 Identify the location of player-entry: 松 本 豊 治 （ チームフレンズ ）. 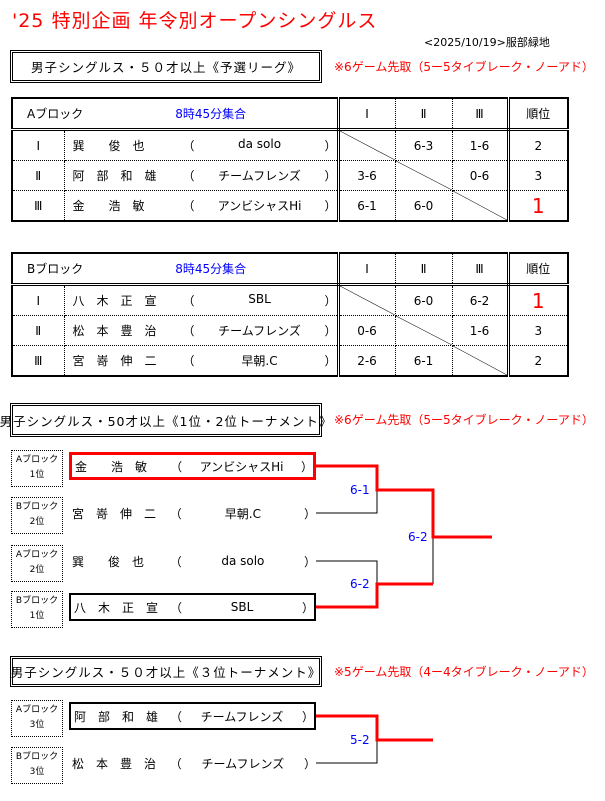
(201, 330).